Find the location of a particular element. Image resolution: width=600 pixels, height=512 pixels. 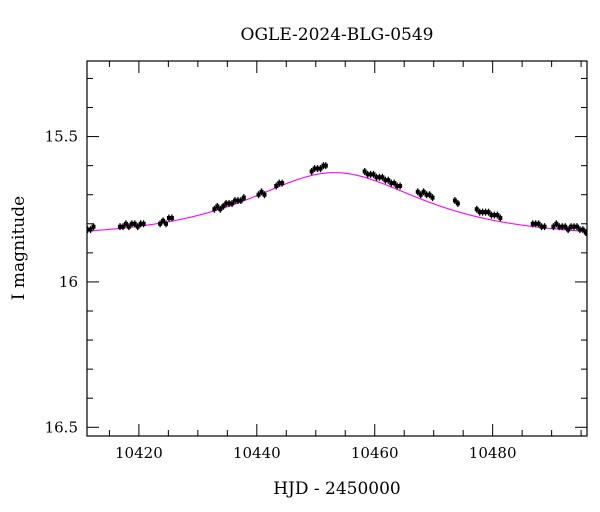

x-axis-label: HJD - 2450000 is located at coordinates (337, 489).